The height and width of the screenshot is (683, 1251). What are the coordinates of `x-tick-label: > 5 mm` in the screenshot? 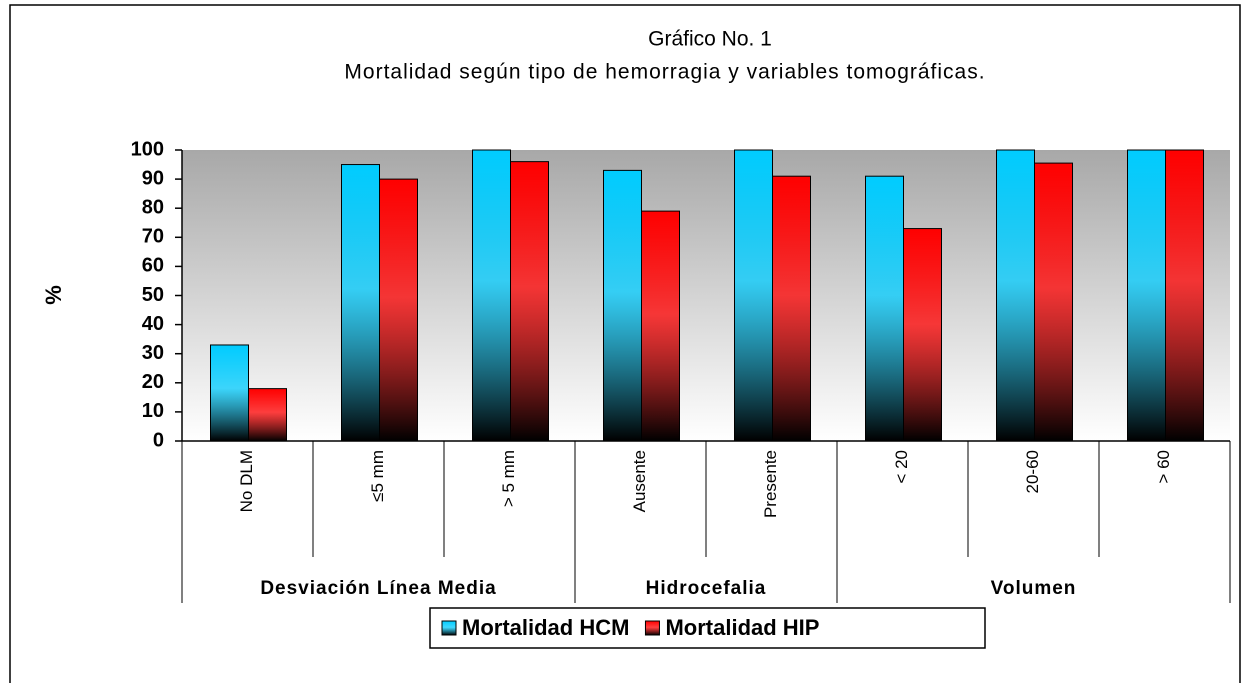 It's located at (508, 478).